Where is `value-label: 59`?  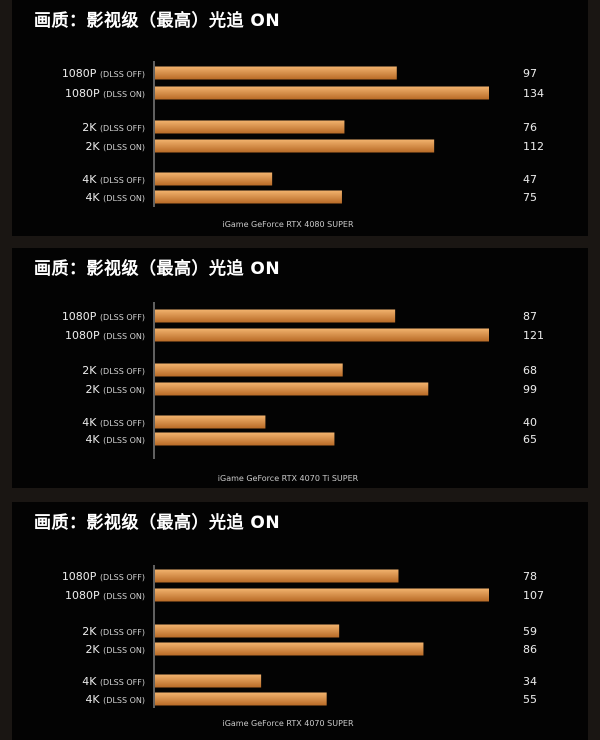
value-label: 59 is located at coordinates (530, 631).